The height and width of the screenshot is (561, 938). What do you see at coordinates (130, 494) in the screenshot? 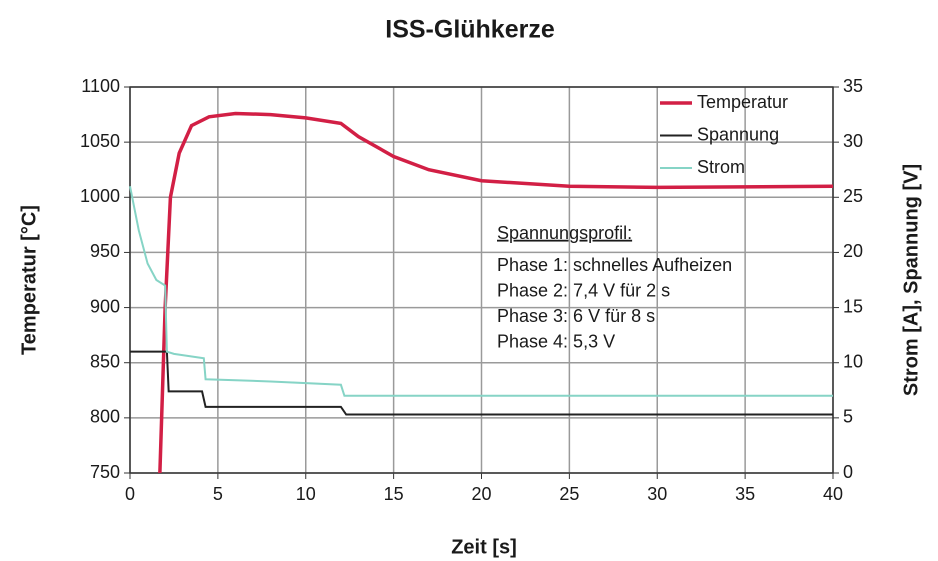
I see `x-tick-label: 0` at bounding box center [130, 494].